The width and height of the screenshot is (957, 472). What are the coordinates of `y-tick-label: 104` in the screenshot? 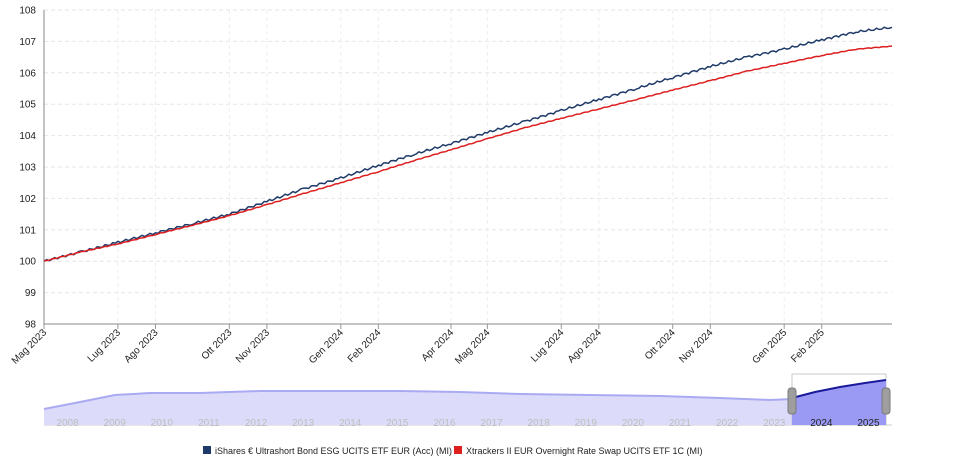 It's located at (27, 136).